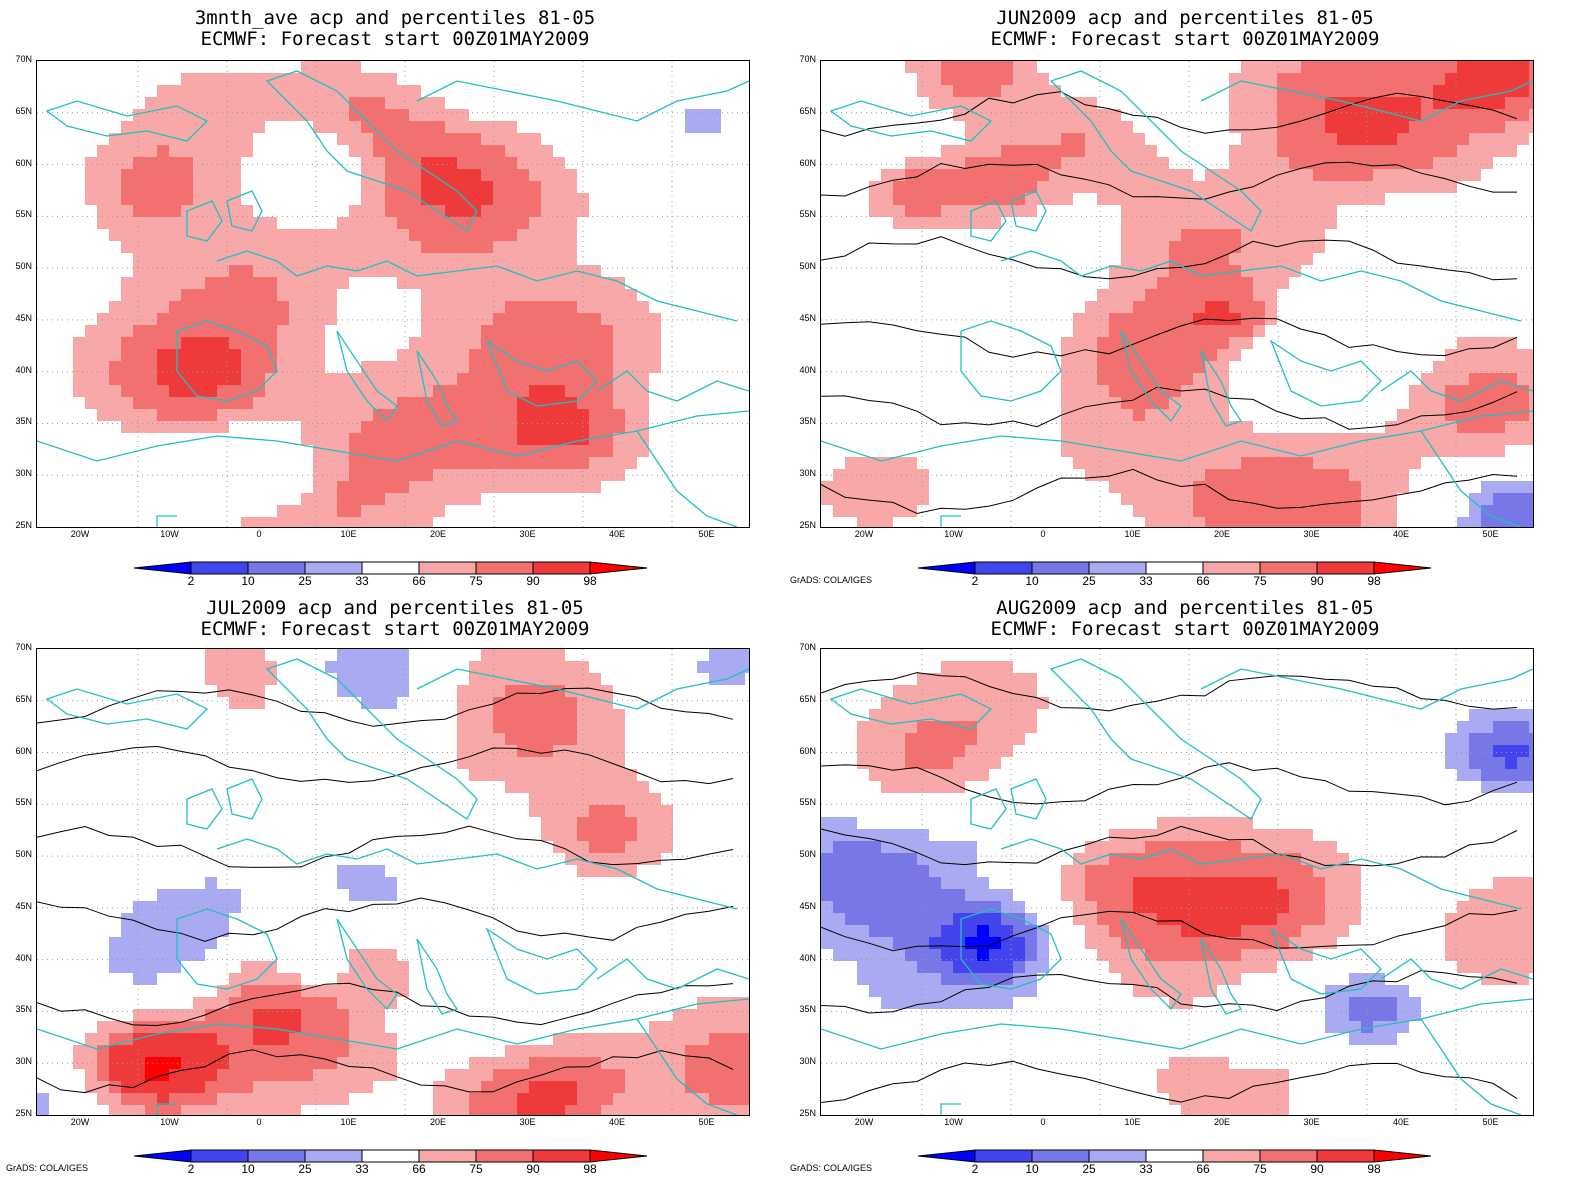 The image size is (1596, 1196). I want to click on lon-tick-label: 30E, so click(527, 1122).